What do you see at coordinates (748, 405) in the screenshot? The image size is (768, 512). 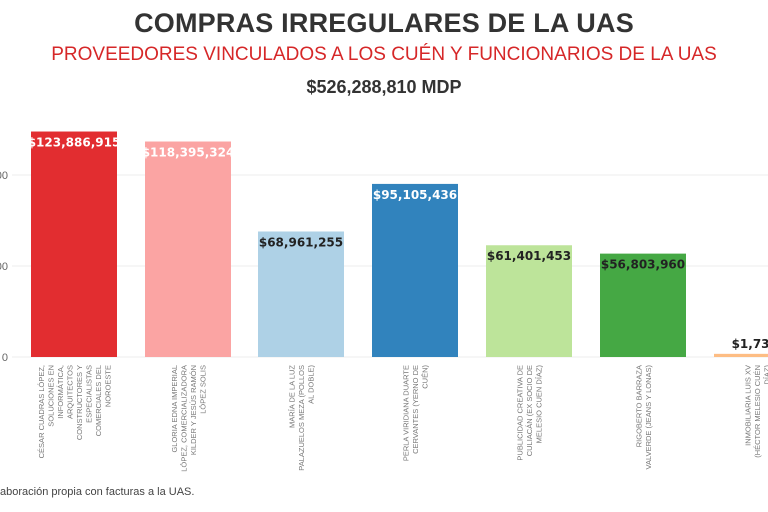 I see `category-label: INMOBILIARIA LUIS XV` at bounding box center [748, 405].